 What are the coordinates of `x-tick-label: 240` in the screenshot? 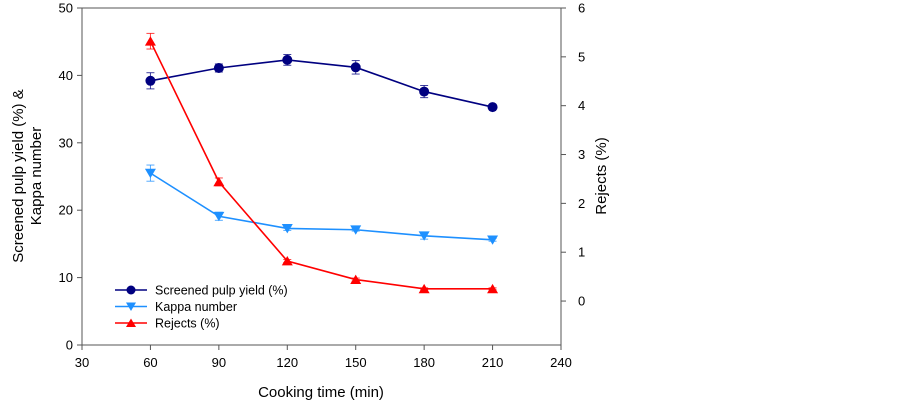 It's located at (561, 362).